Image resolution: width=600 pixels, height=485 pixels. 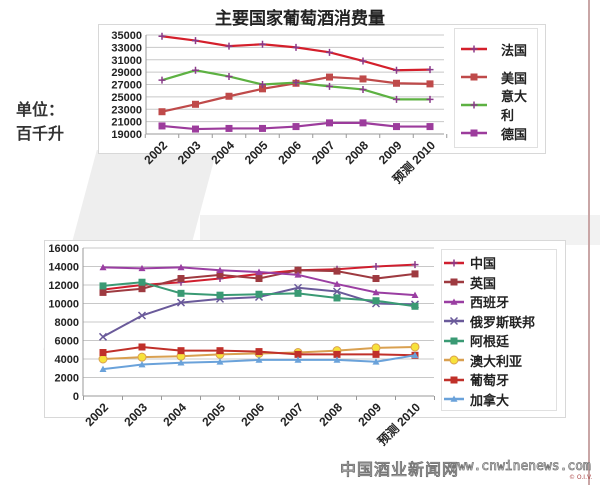 What do you see at coordinates (490, 343) in the screenshot?
I see `legend-label: 阿根廷` at bounding box center [490, 343].